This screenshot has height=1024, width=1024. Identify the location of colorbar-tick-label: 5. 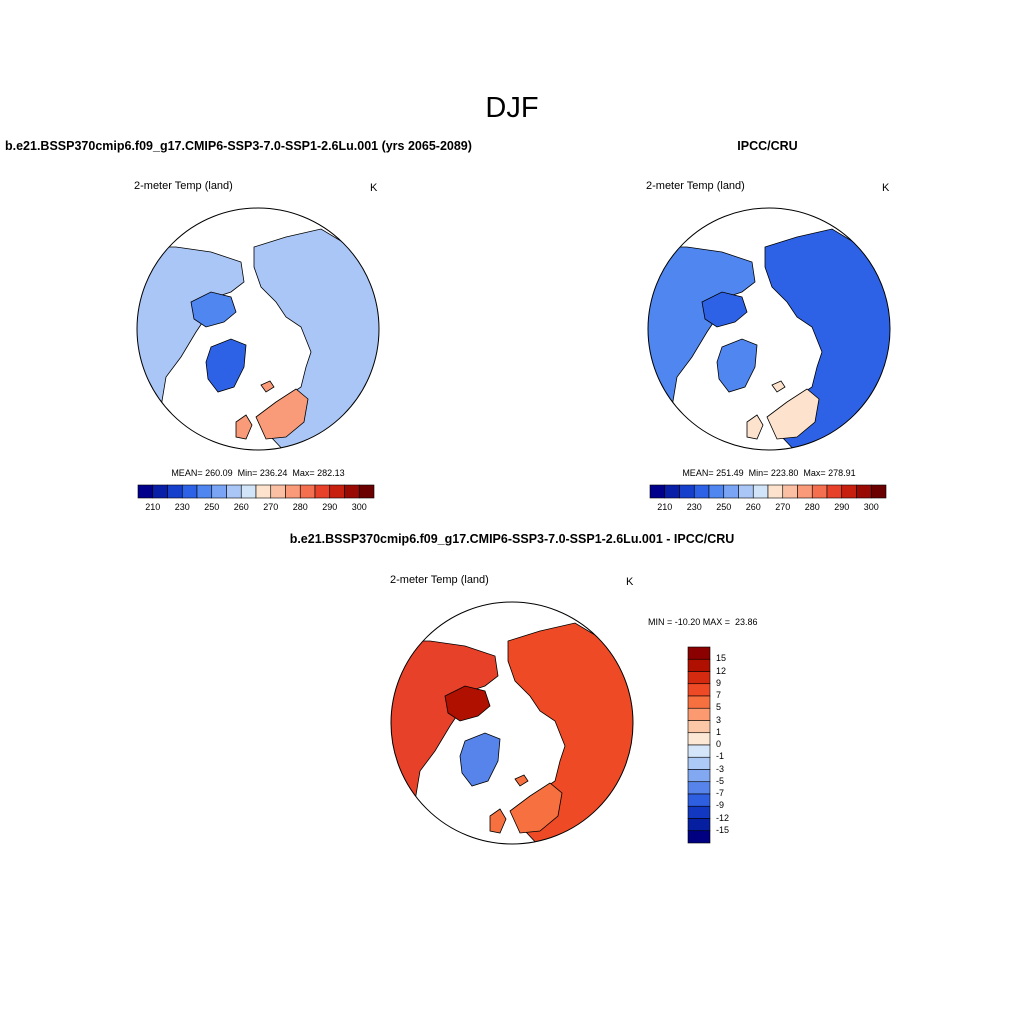
(719, 707).